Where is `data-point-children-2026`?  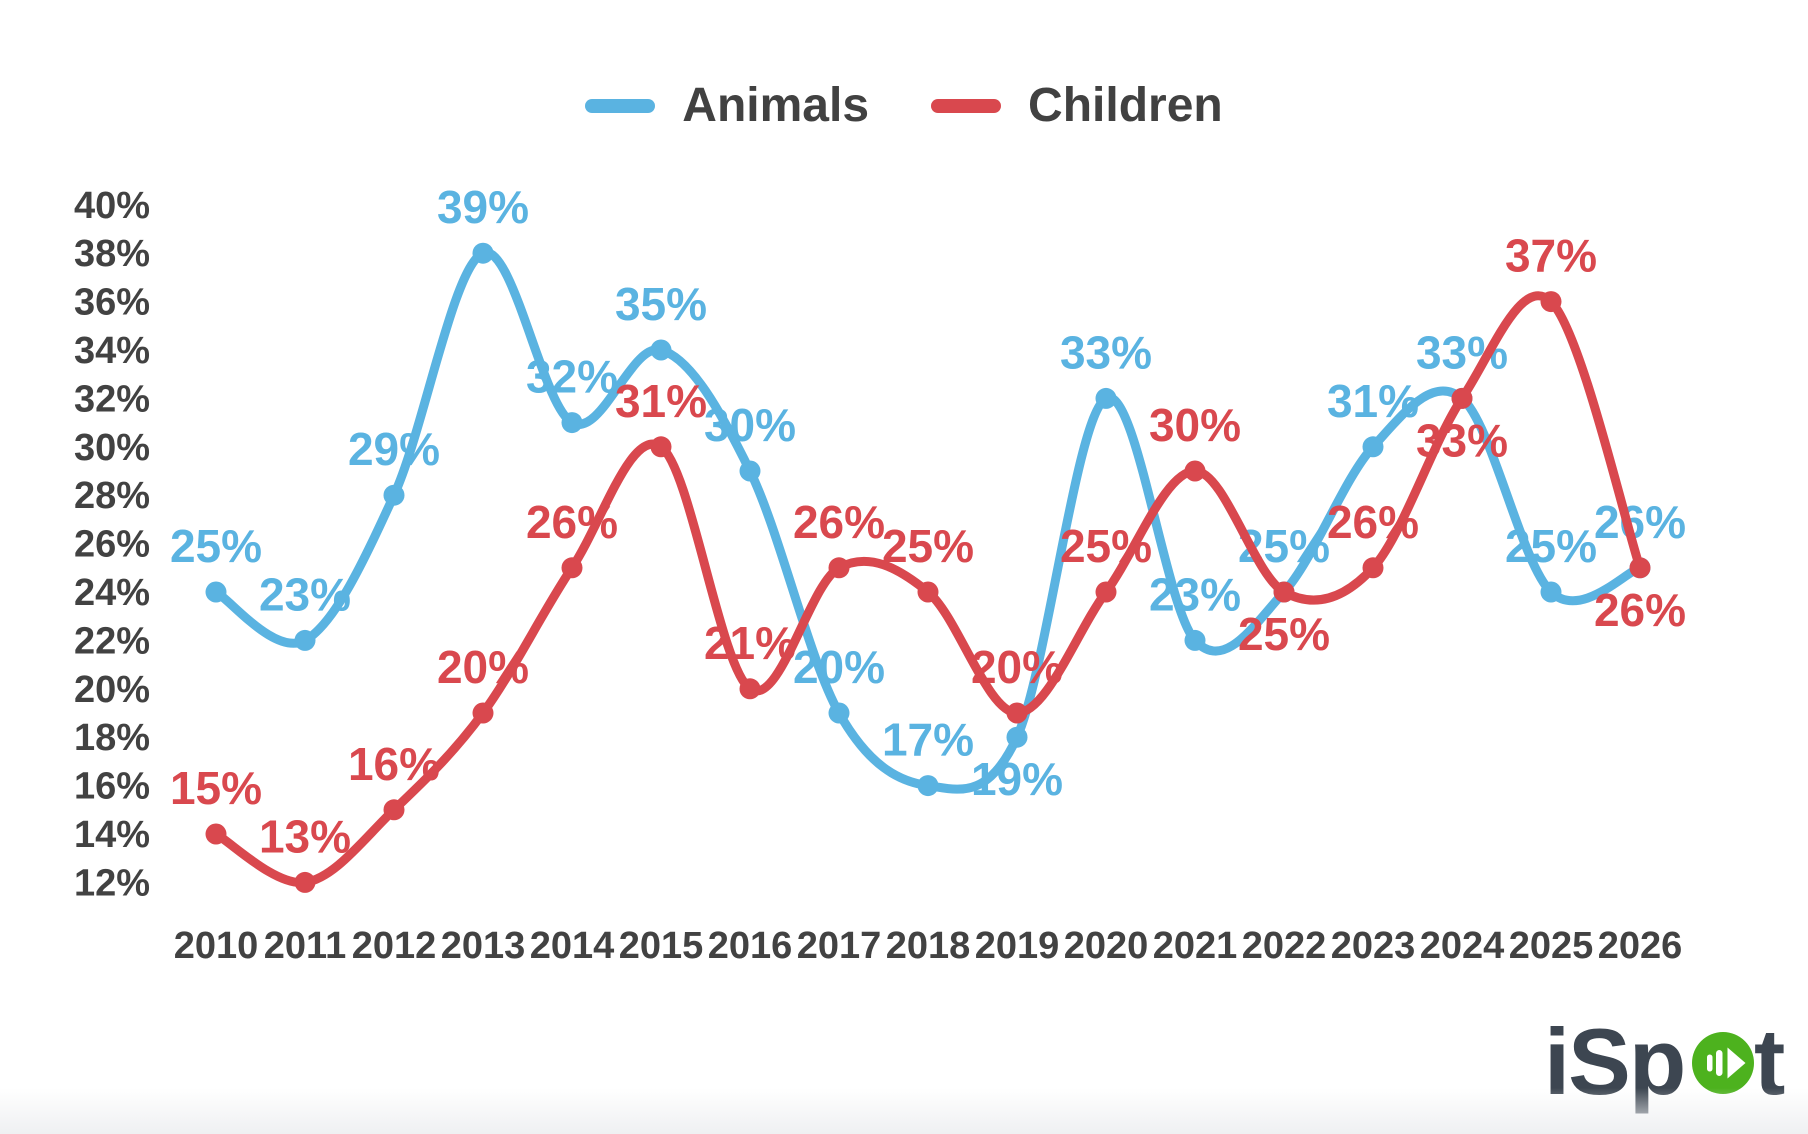
data-point-children-2026 is located at coordinates (1640, 568).